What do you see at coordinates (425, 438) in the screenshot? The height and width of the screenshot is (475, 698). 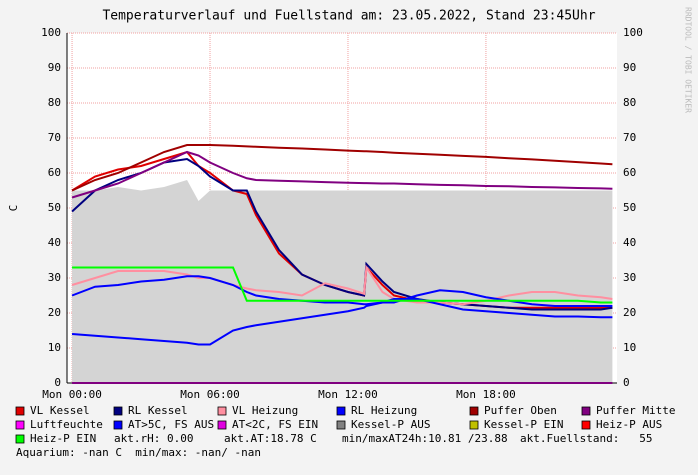 I see `status-text: min/maxAT24h:10.81 /23.88` at bounding box center [425, 438].